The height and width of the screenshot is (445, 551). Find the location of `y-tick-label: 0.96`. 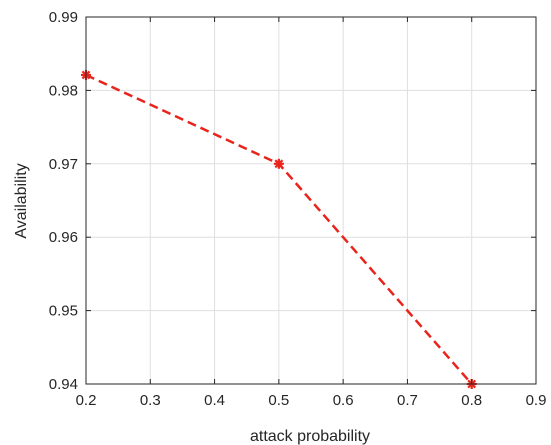

y-tick-label: 0.96 is located at coordinates (63, 237).